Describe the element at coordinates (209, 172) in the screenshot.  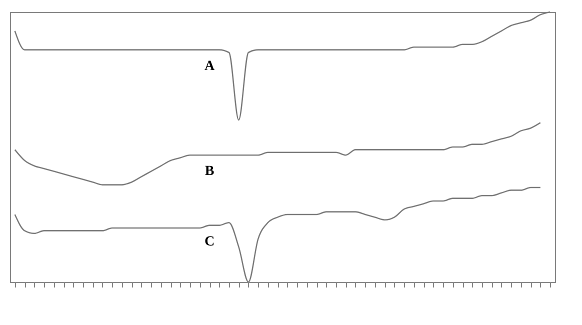
I see `series-label: B` at that location.